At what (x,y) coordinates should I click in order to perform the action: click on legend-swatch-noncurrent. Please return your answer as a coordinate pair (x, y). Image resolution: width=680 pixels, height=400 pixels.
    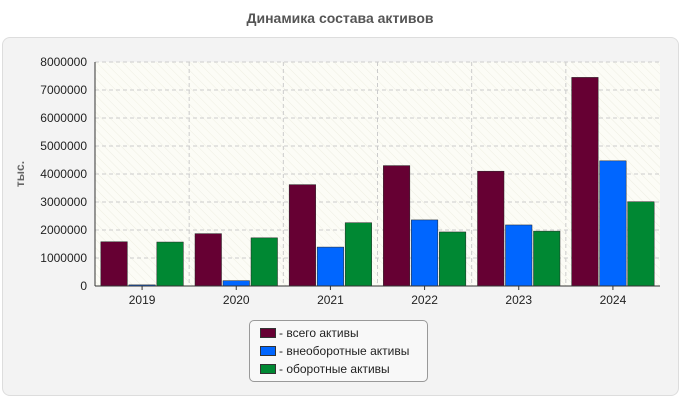
    Looking at the image, I should click on (268, 351).